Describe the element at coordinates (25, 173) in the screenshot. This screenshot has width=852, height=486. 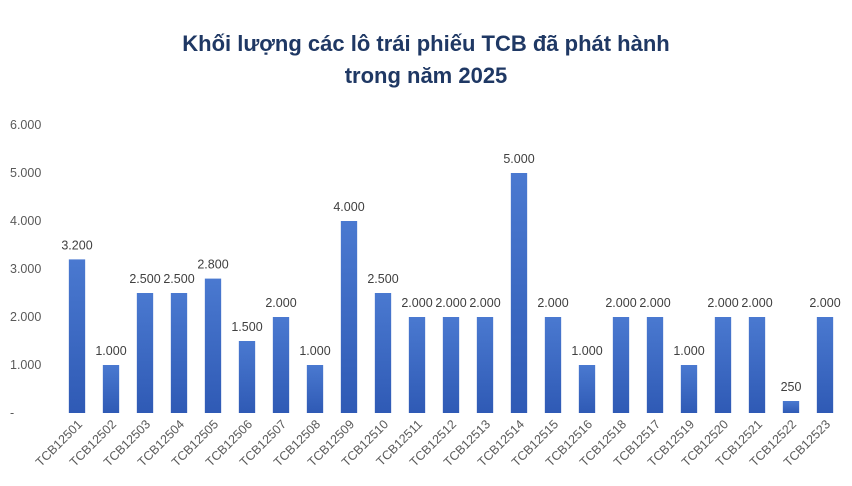
I see `y-tick-label: 5.000` at that location.